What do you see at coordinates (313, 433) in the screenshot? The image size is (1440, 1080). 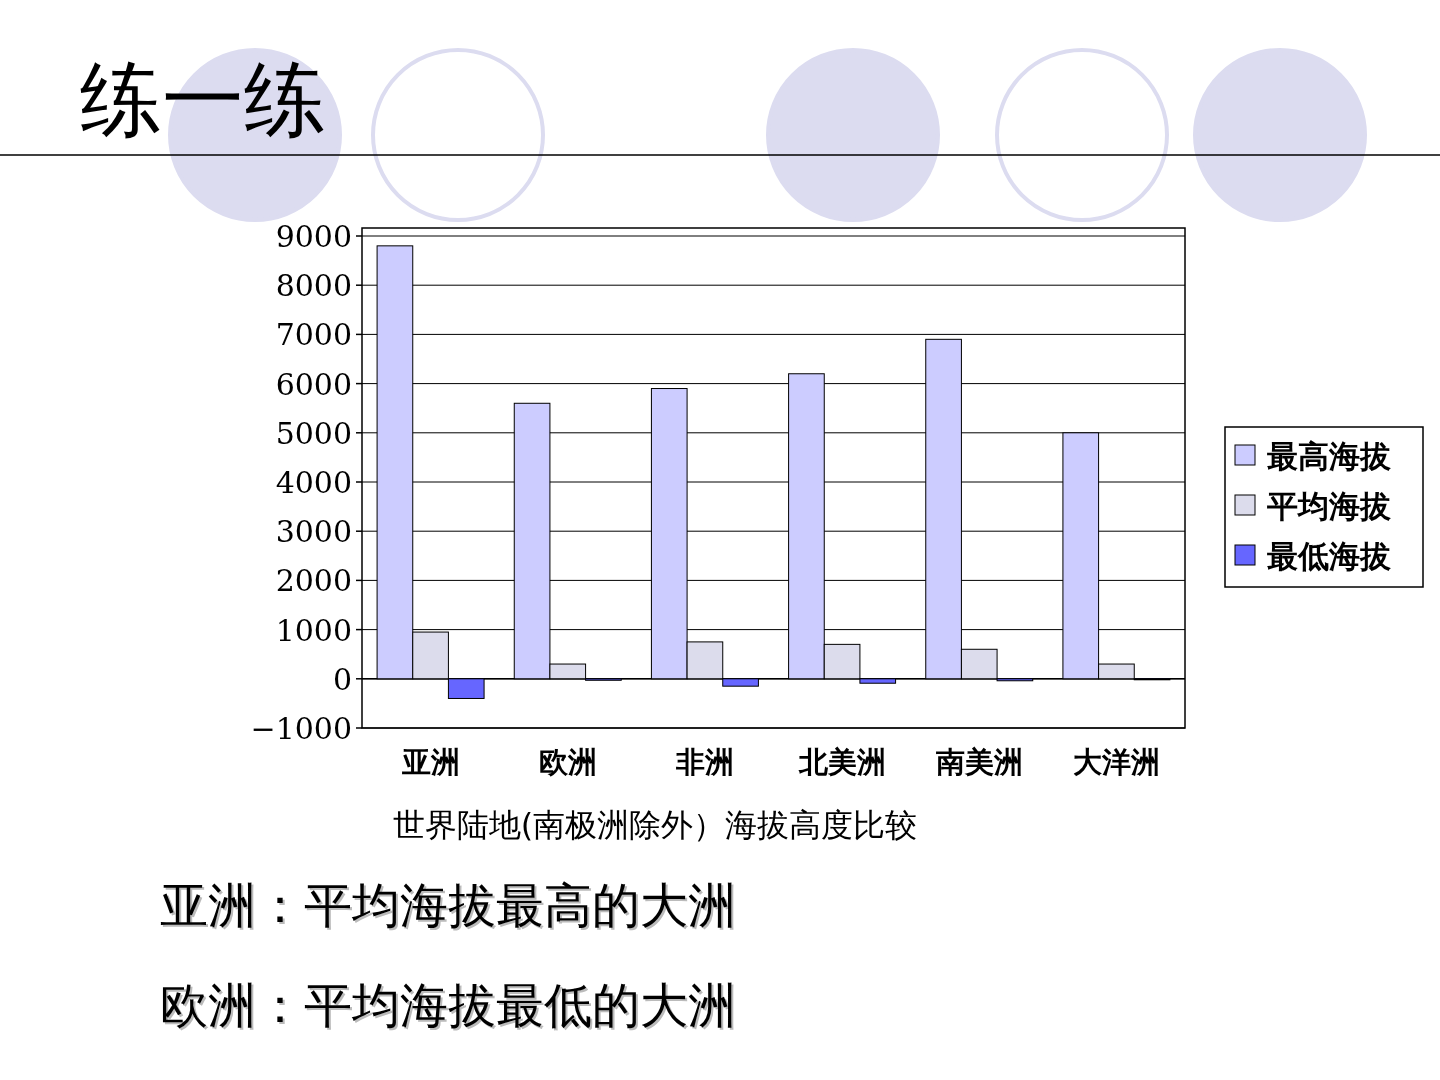 I see `y-tick-label: 5000` at bounding box center [313, 433].